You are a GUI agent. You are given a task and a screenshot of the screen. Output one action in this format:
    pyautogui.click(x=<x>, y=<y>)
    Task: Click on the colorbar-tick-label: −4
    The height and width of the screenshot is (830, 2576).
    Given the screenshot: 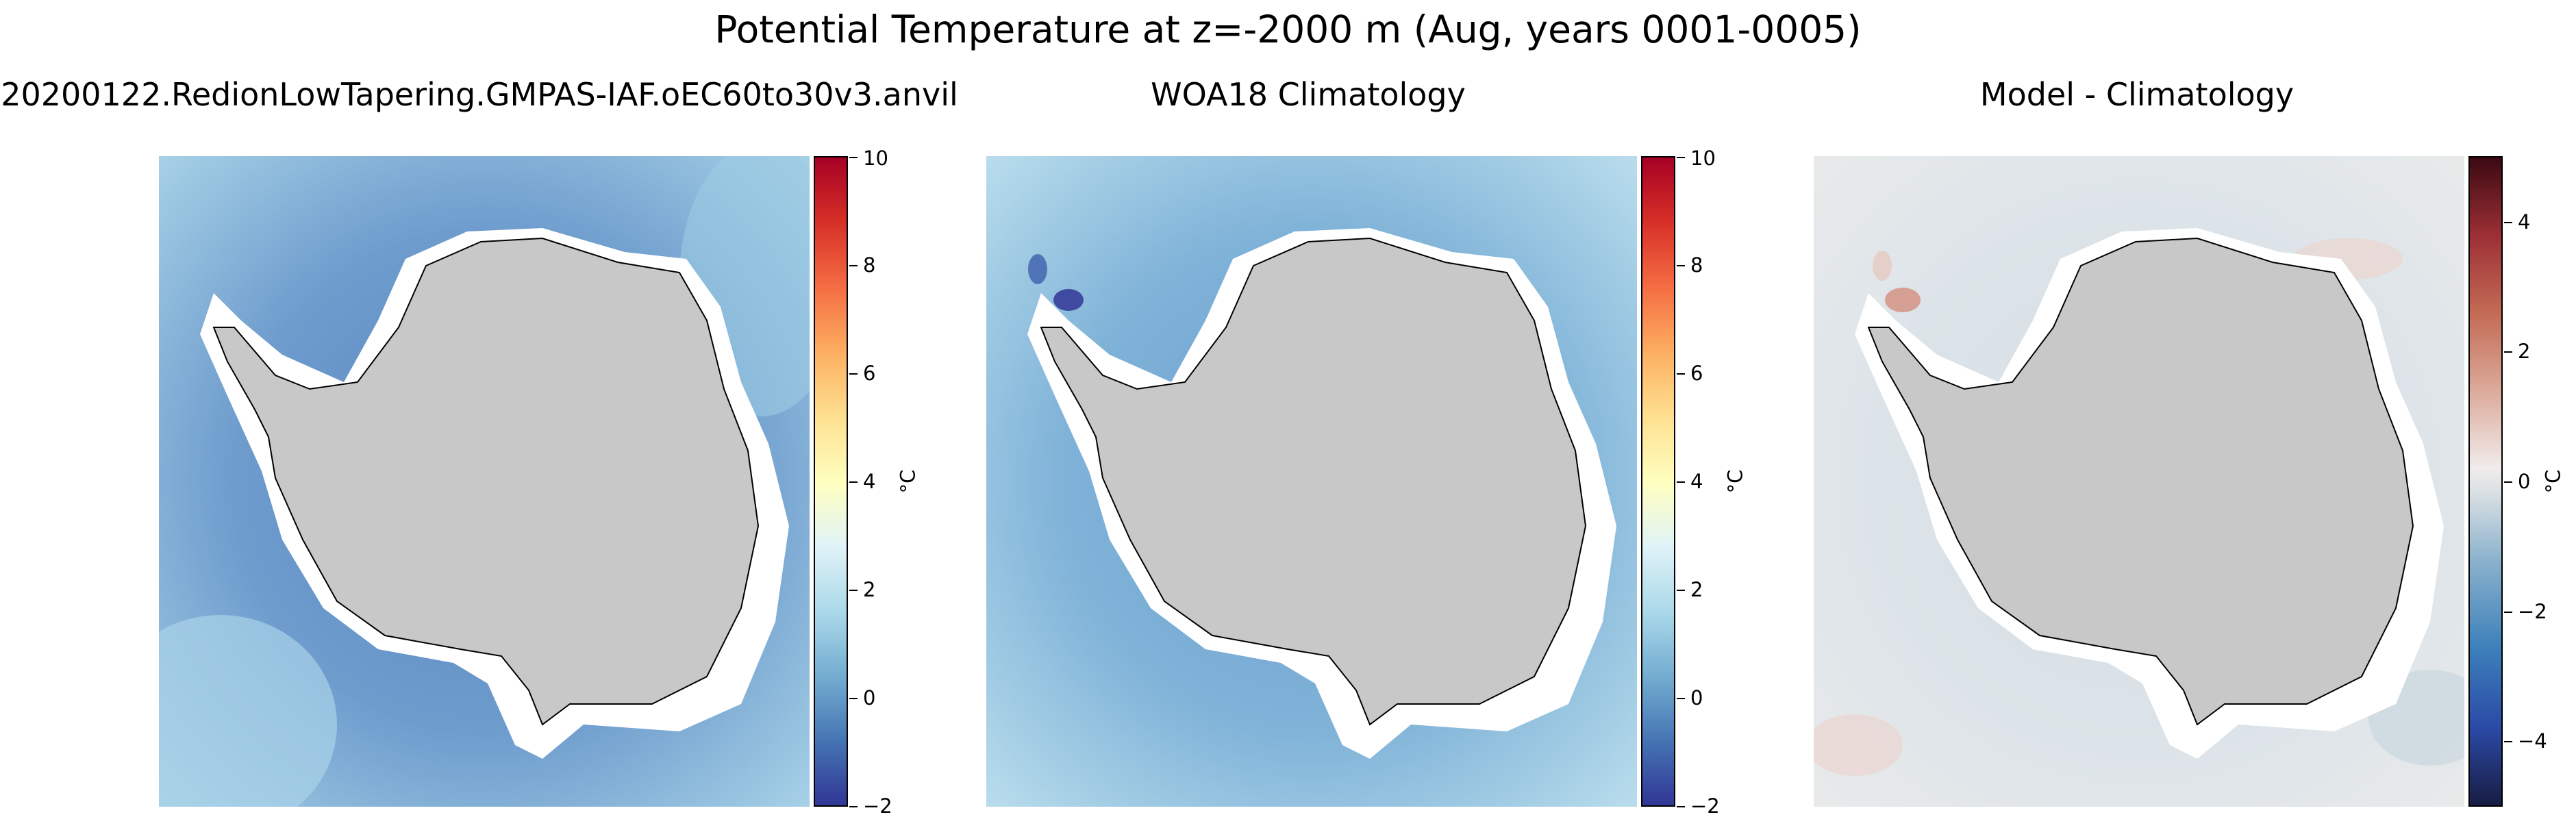 What is the action you would take?
    pyautogui.click(x=2532, y=741)
    